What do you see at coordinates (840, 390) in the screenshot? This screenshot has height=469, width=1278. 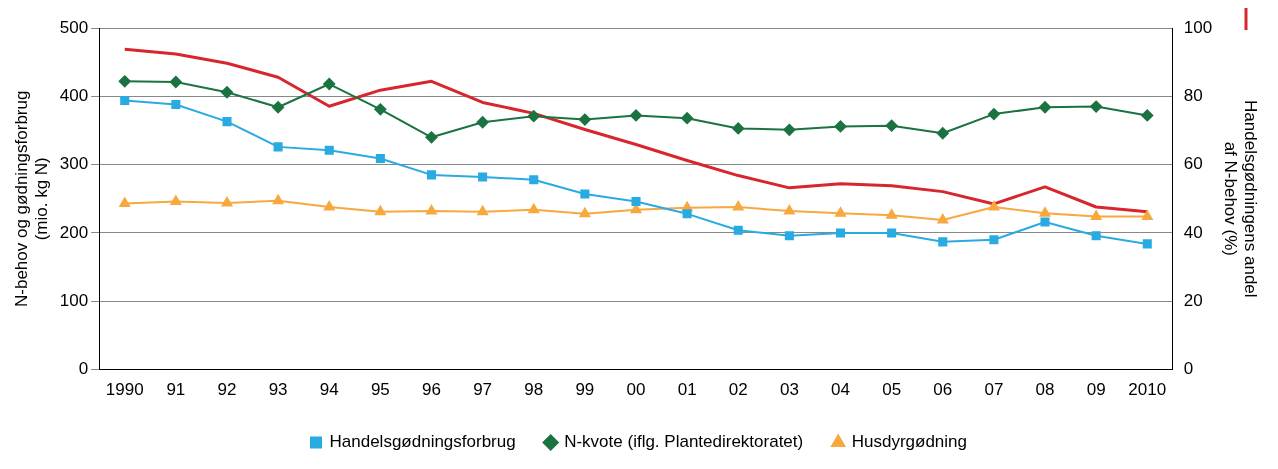 I see `x-tick-label: 04` at bounding box center [840, 390].